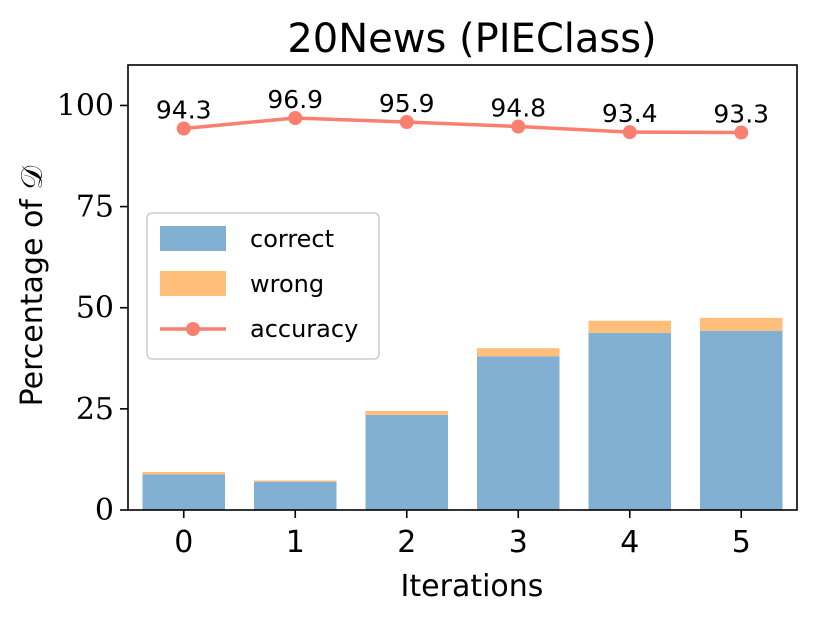 The image size is (831, 620). Describe the element at coordinates (518, 542) in the screenshot. I see `x-tick-label-3: 3` at that location.